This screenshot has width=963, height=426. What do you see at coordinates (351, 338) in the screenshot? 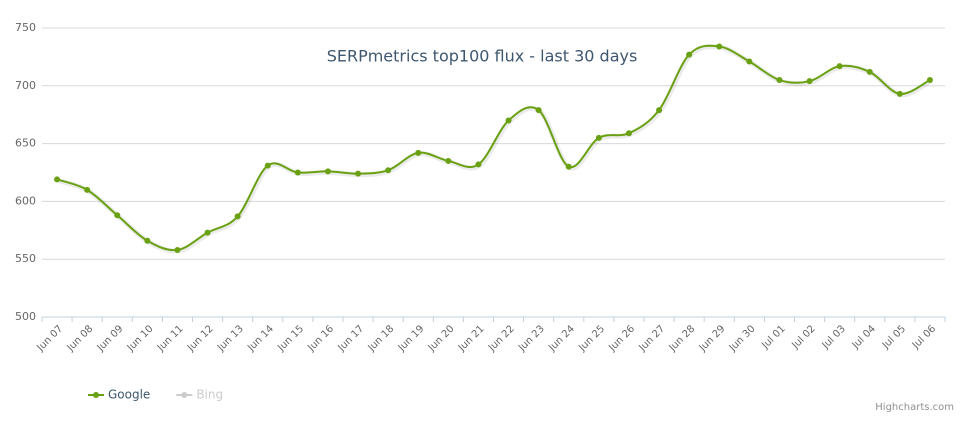
I see `x-tick-label: Jun 17` at bounding box center [351, 338].